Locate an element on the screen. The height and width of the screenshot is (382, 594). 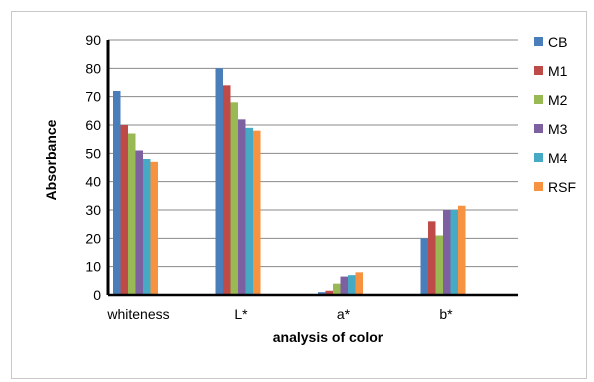
x-tick-label: L* is located at coordinates (241, 314).